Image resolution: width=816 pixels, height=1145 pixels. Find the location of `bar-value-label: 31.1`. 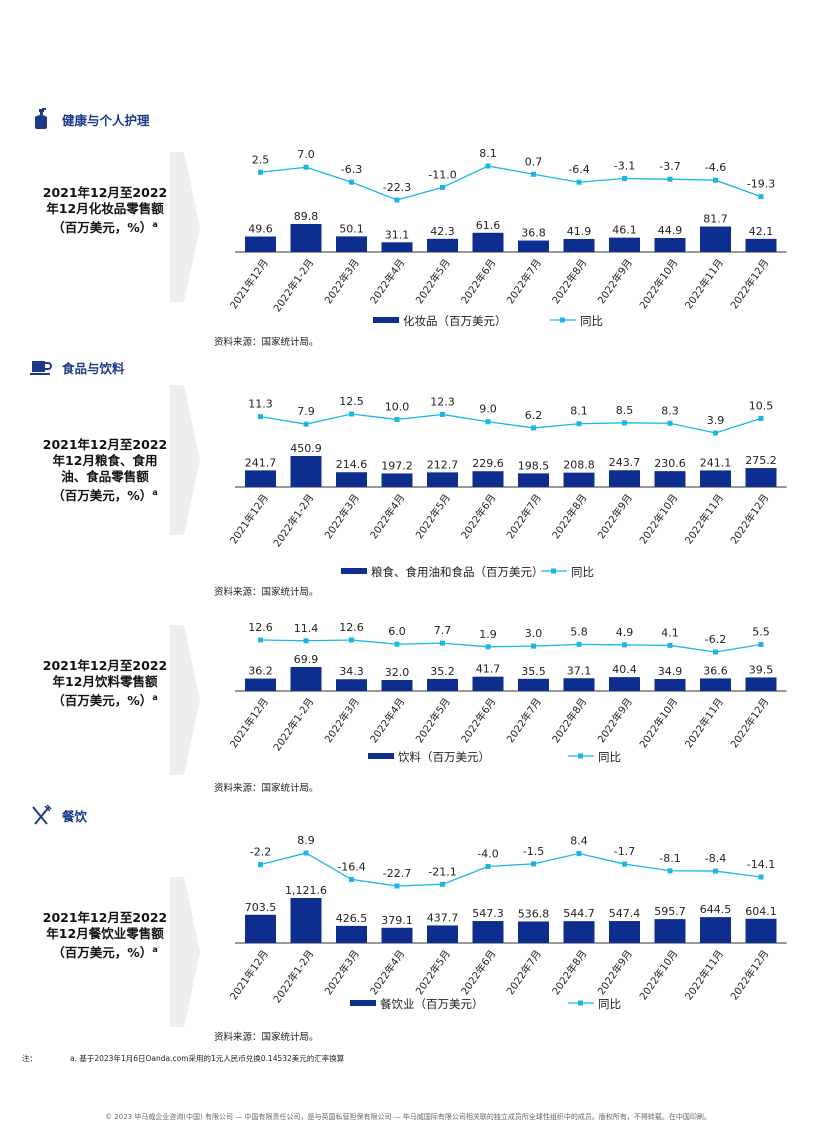

bar-value-label: 31.1 is located at coordinates (397, 234).